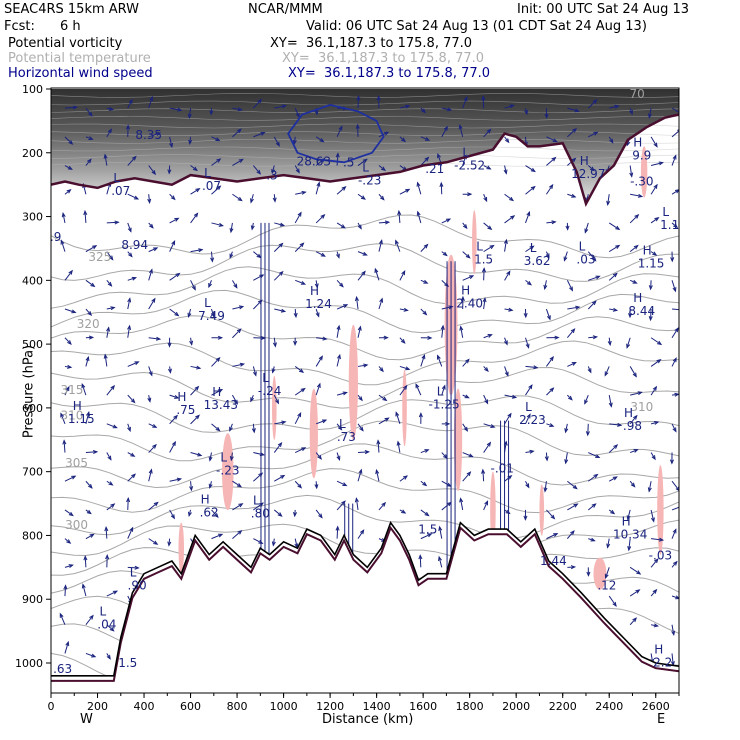 The height and width of the screenshot is (740, 740). Describe the element at coordinates (365, 146) in the screenshot. I see `stratospheric-pv-shading` at that location.